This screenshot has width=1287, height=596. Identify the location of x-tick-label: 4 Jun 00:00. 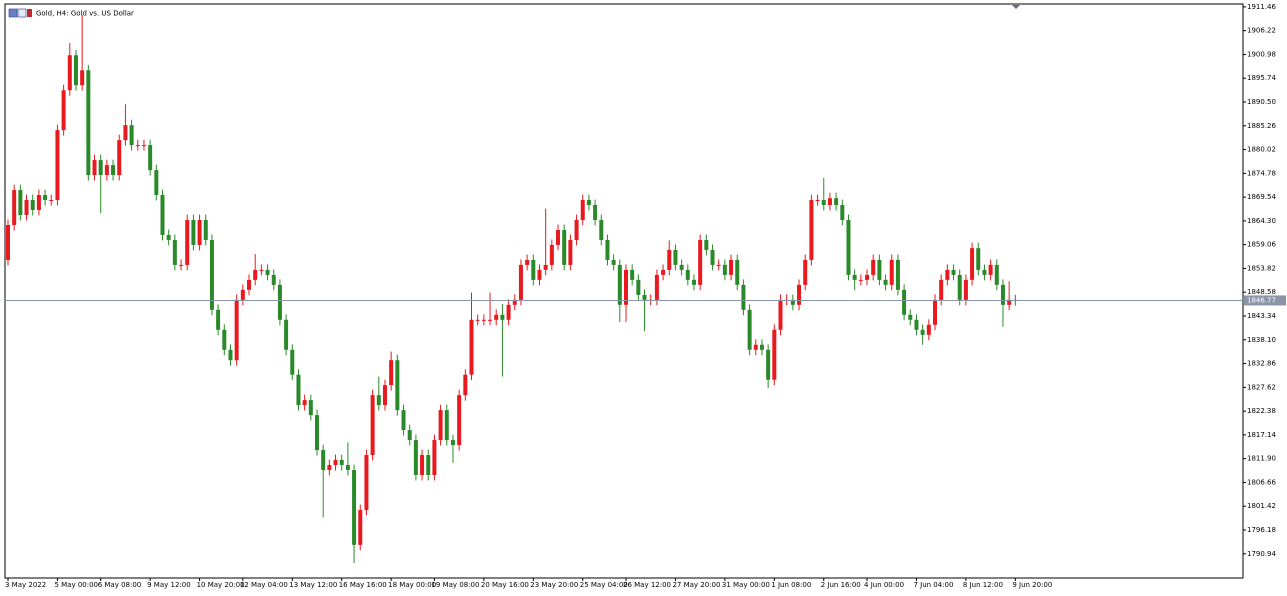
(884, 585).